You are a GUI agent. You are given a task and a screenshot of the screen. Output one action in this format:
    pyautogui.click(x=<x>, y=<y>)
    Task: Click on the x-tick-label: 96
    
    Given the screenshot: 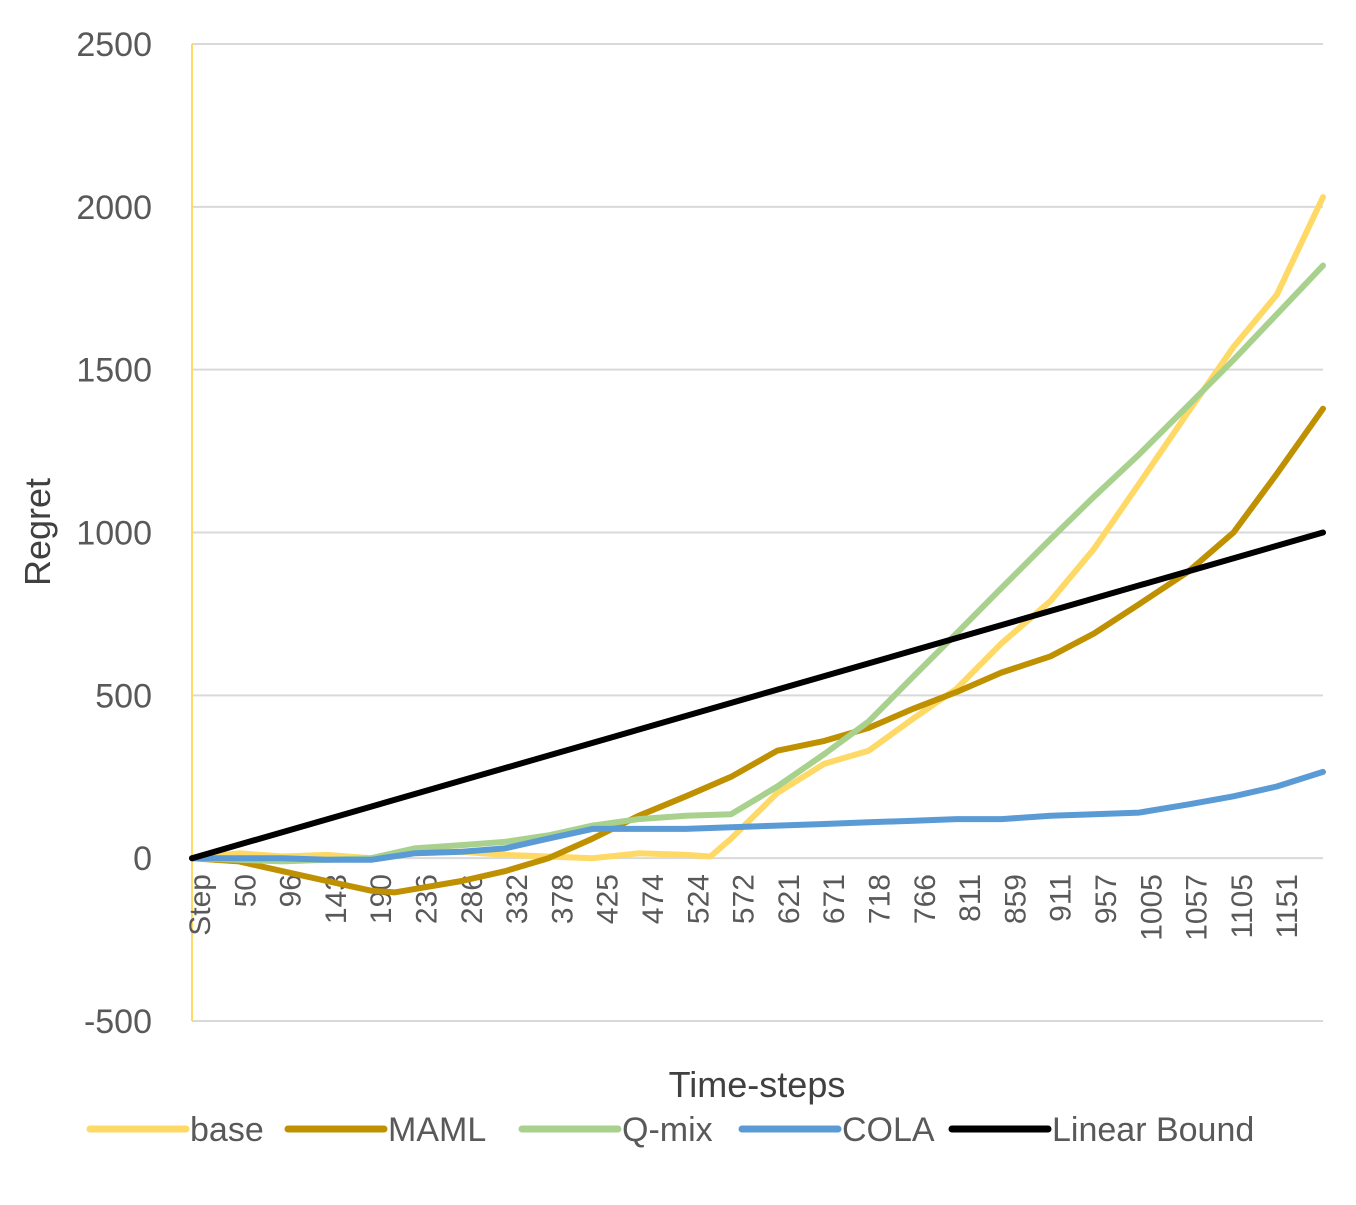 What is the action you would take?
    pyautogui.click(x=291, y=890)
    